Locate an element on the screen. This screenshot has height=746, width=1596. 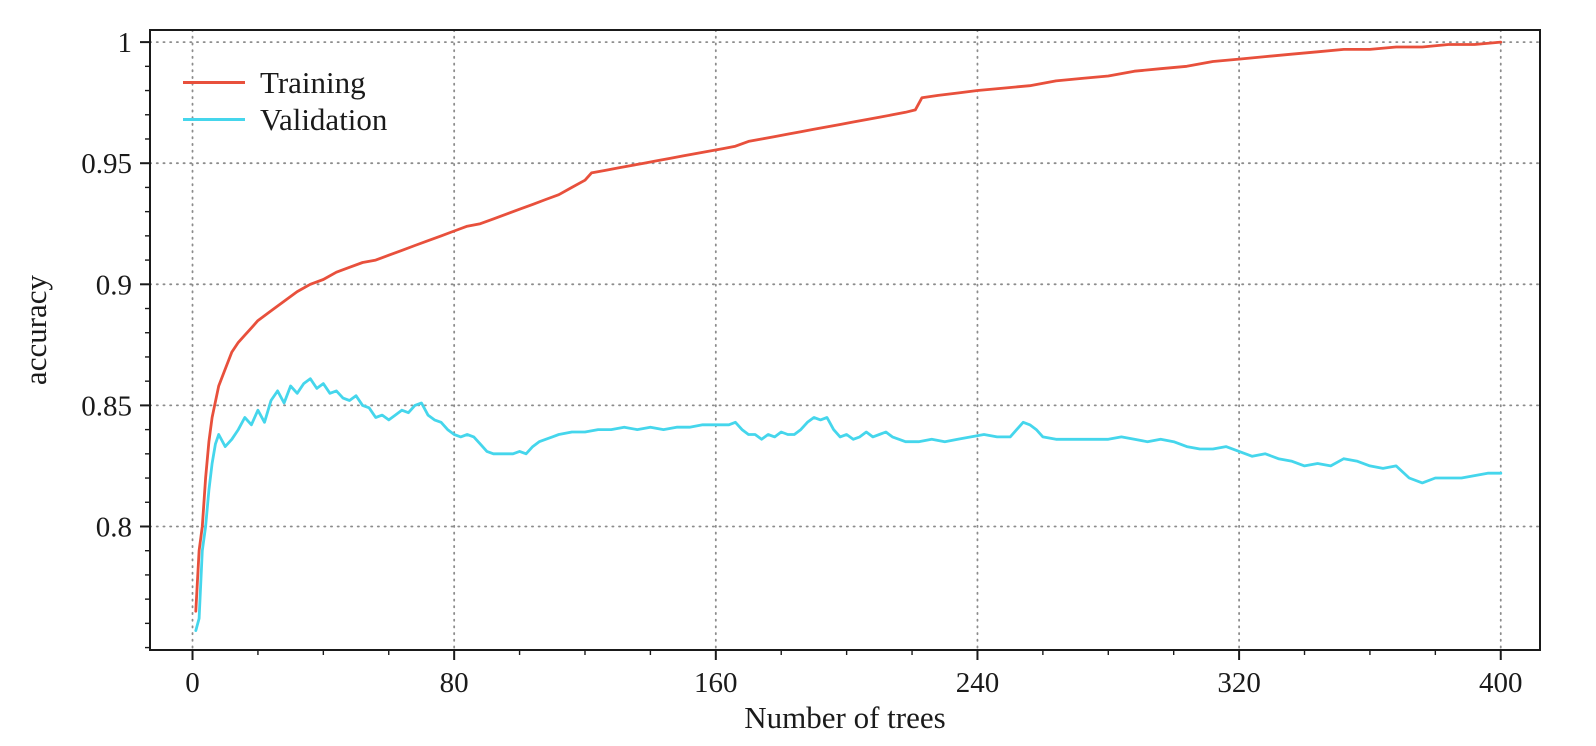
y-axis-title: accuracy is located at coordinates (35, 330).